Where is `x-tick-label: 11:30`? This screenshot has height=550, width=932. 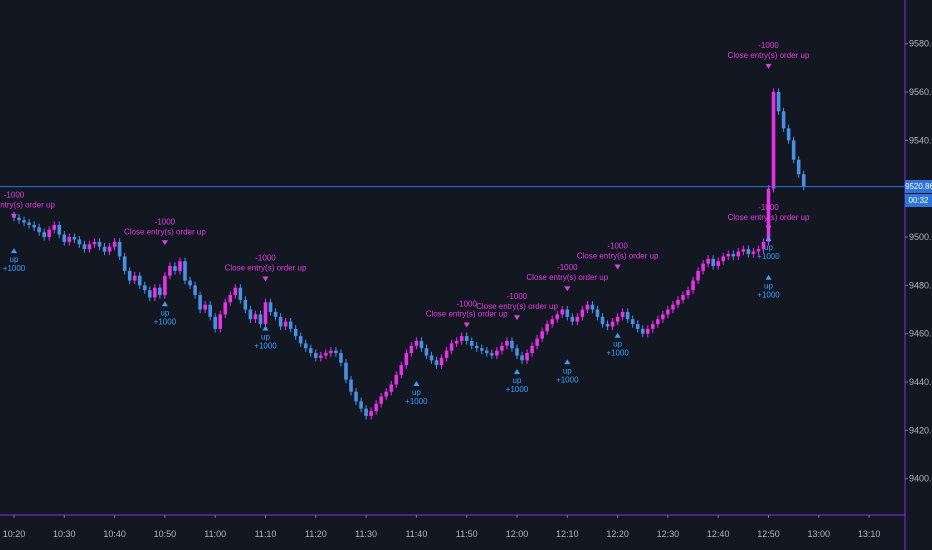 x-tick-label: 11:30 is located at coordinates (366, 534).